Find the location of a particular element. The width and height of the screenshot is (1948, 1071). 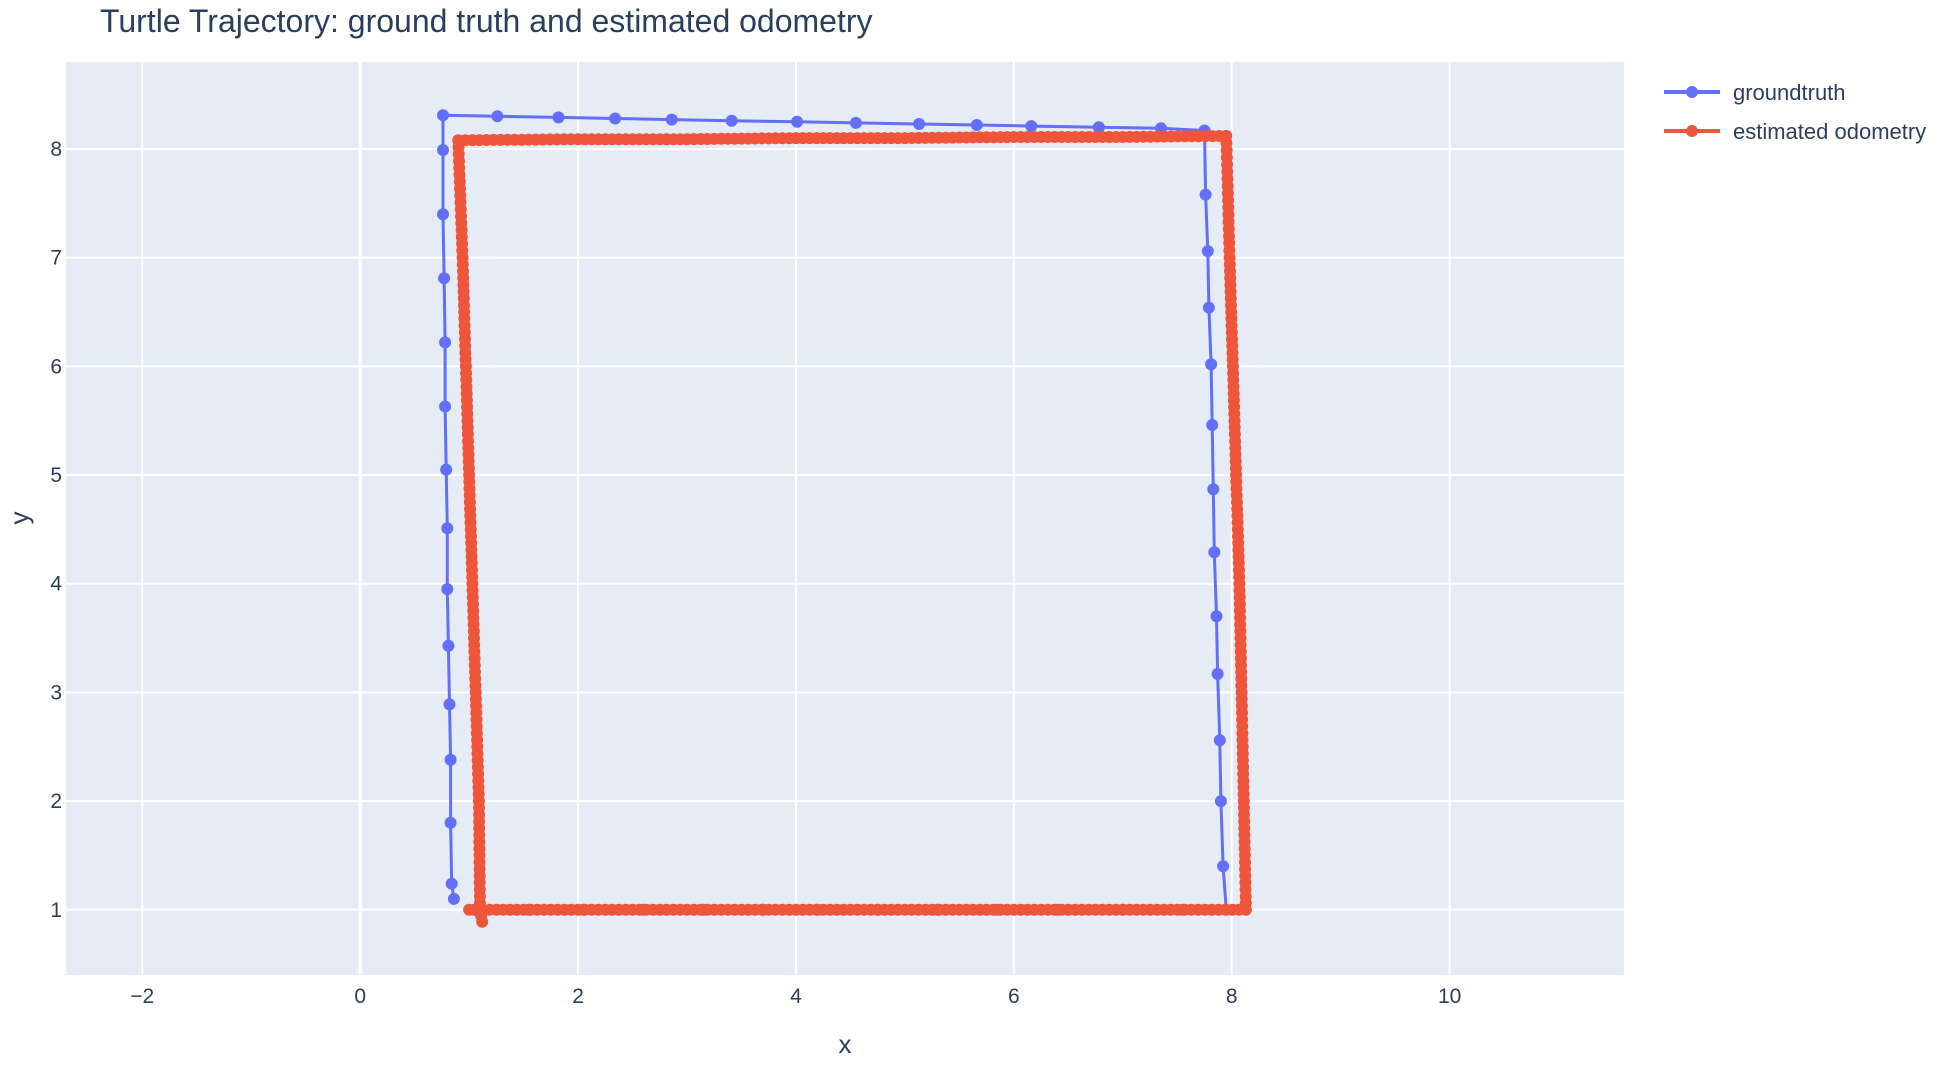

data-point-estimated-odometry is located at coordinates (469, 909).